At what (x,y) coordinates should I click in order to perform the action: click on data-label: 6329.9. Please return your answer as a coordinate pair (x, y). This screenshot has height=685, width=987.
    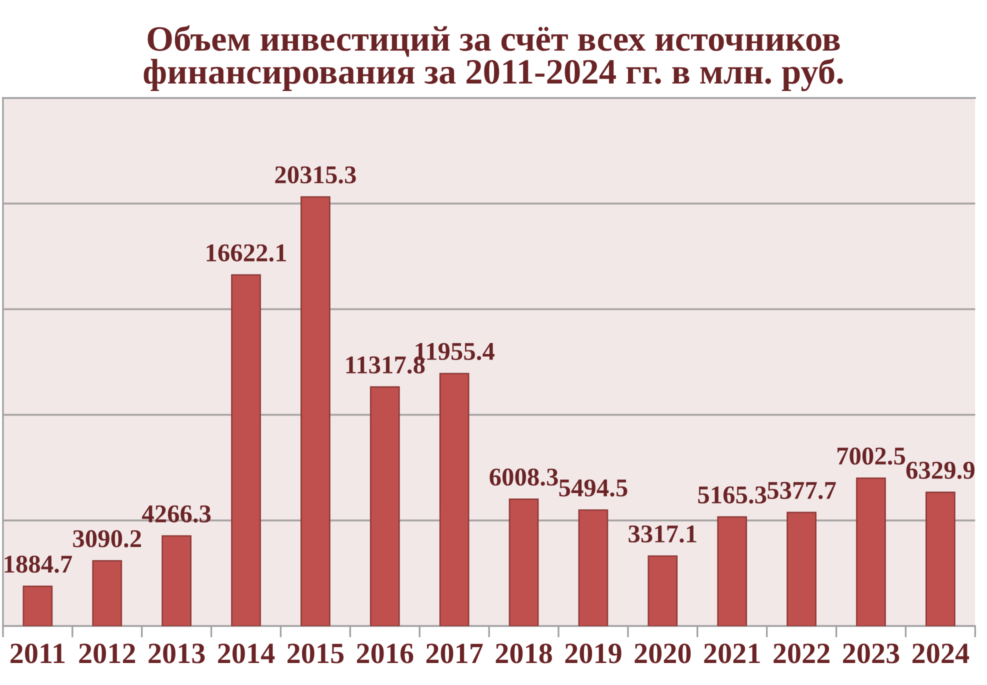
    Looking at the image, I should click on (940, 470).